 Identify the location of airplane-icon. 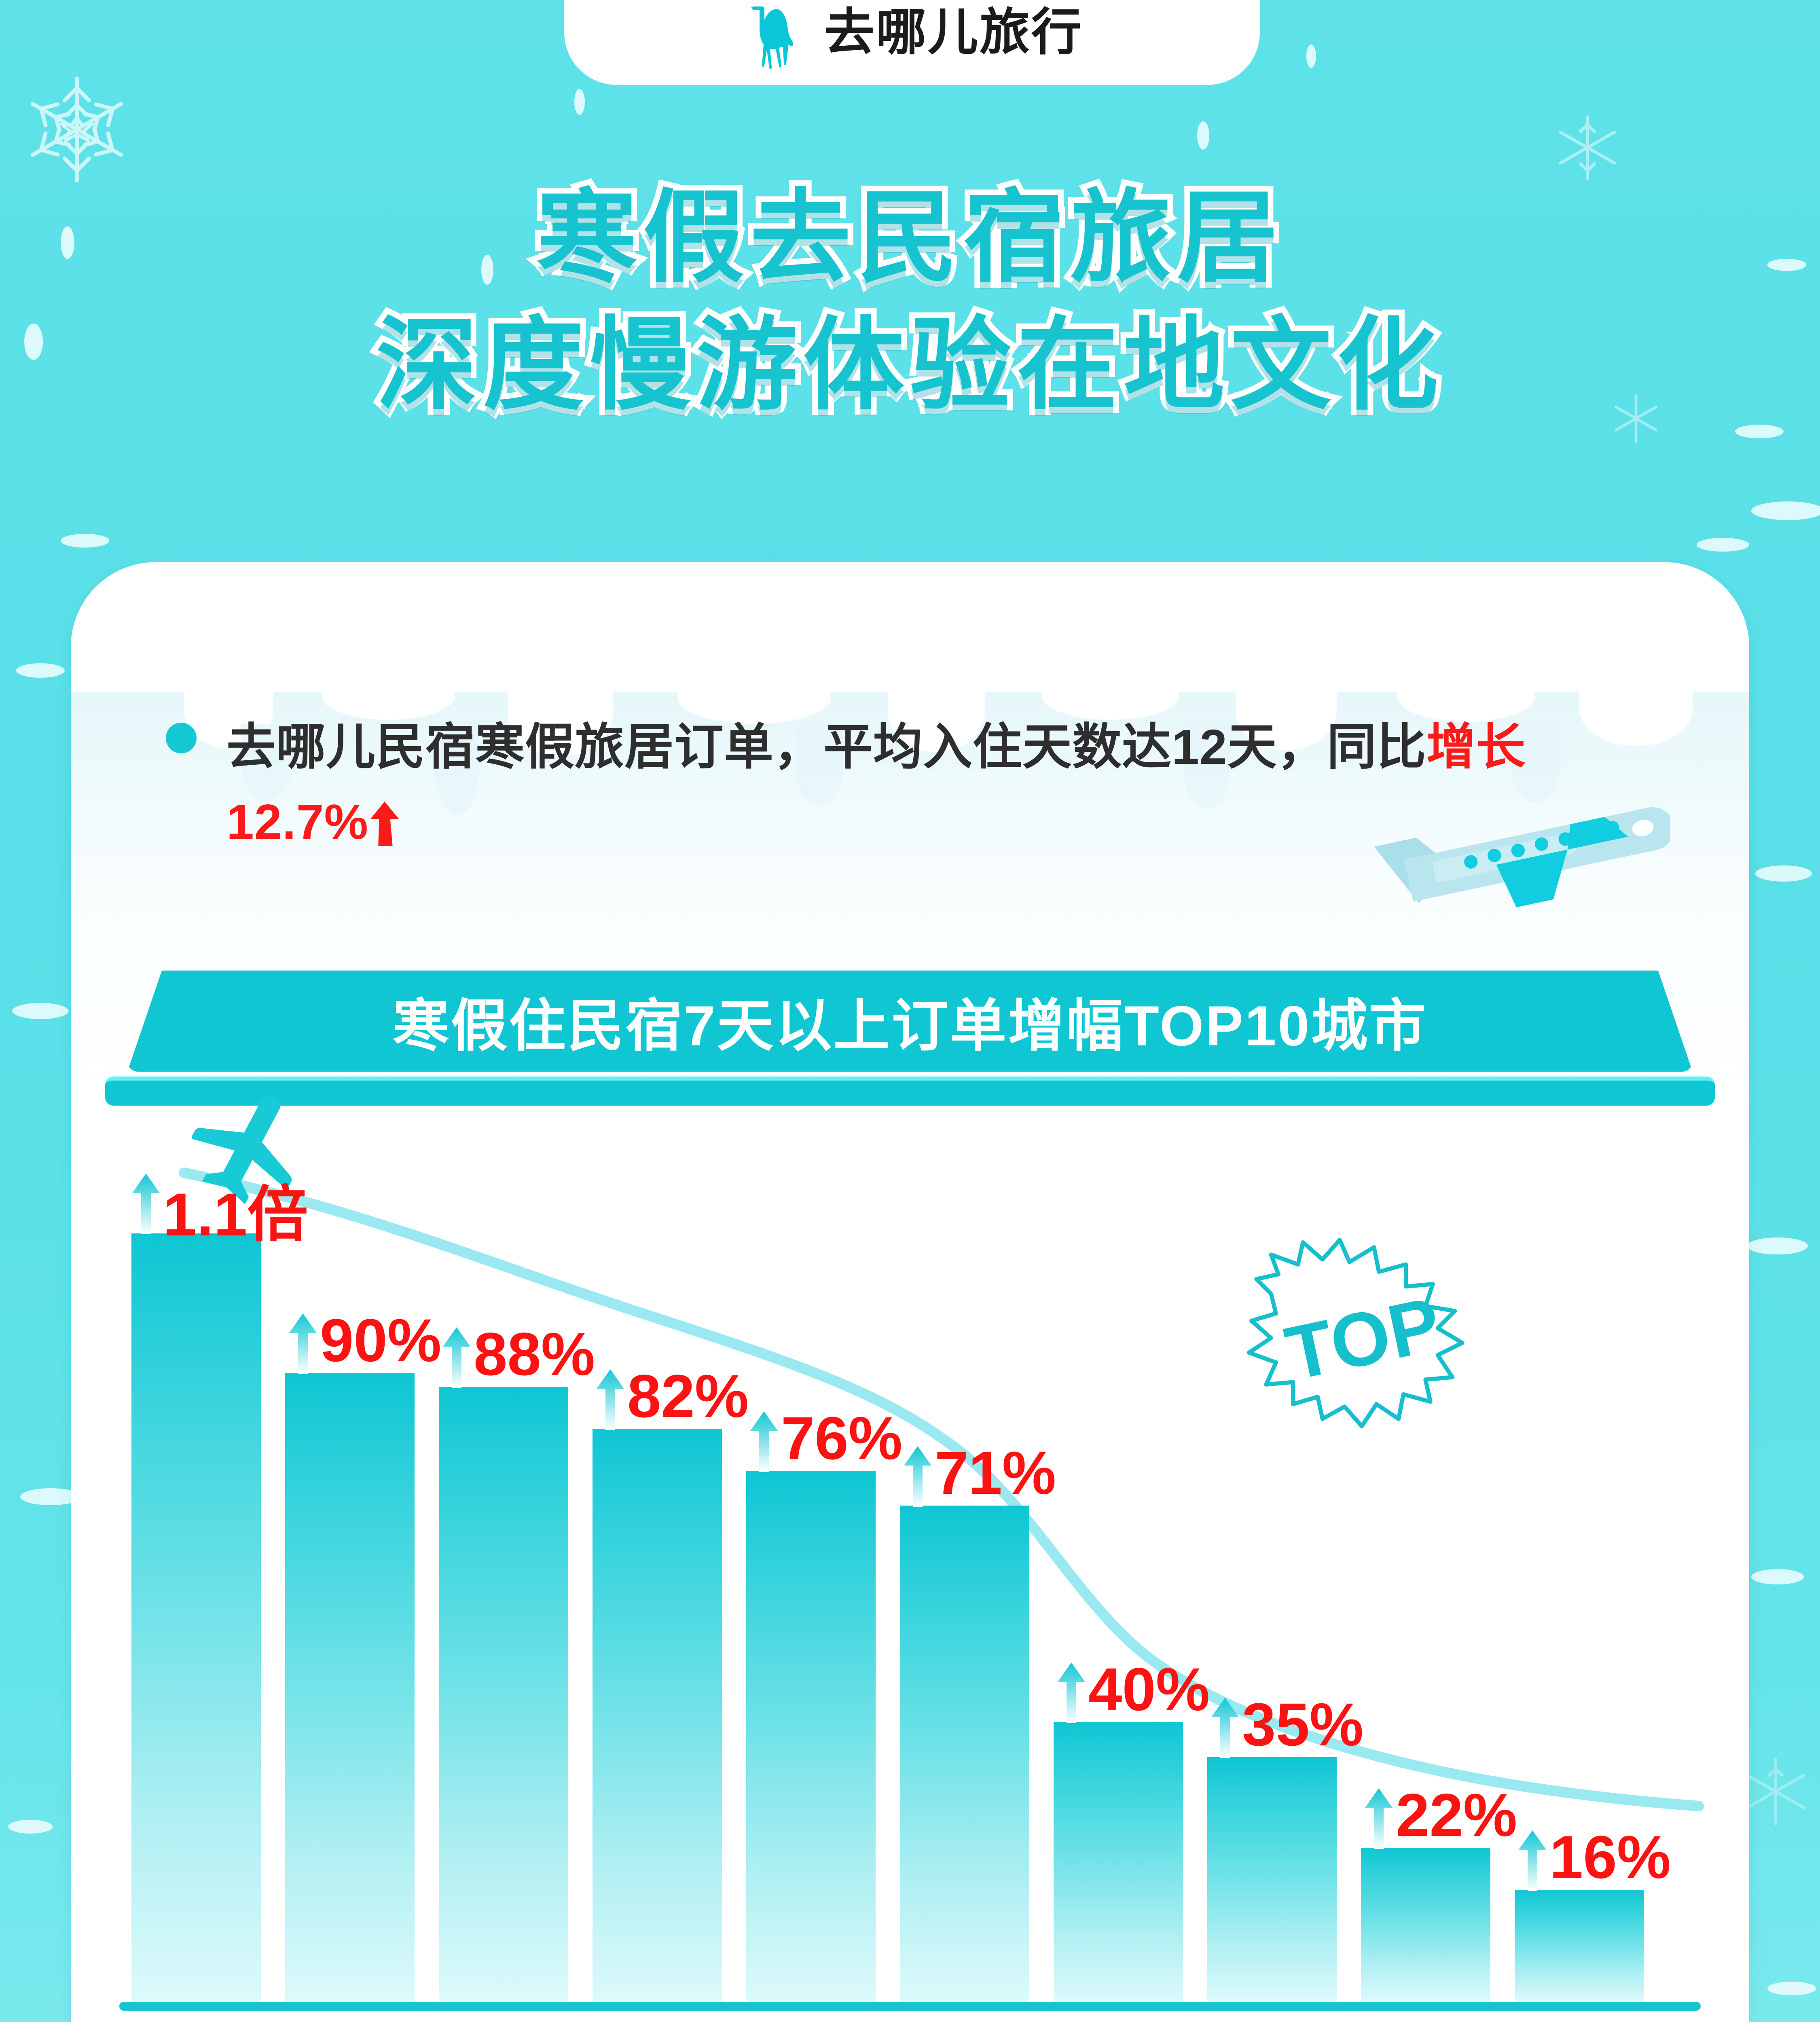
(1522, 857).